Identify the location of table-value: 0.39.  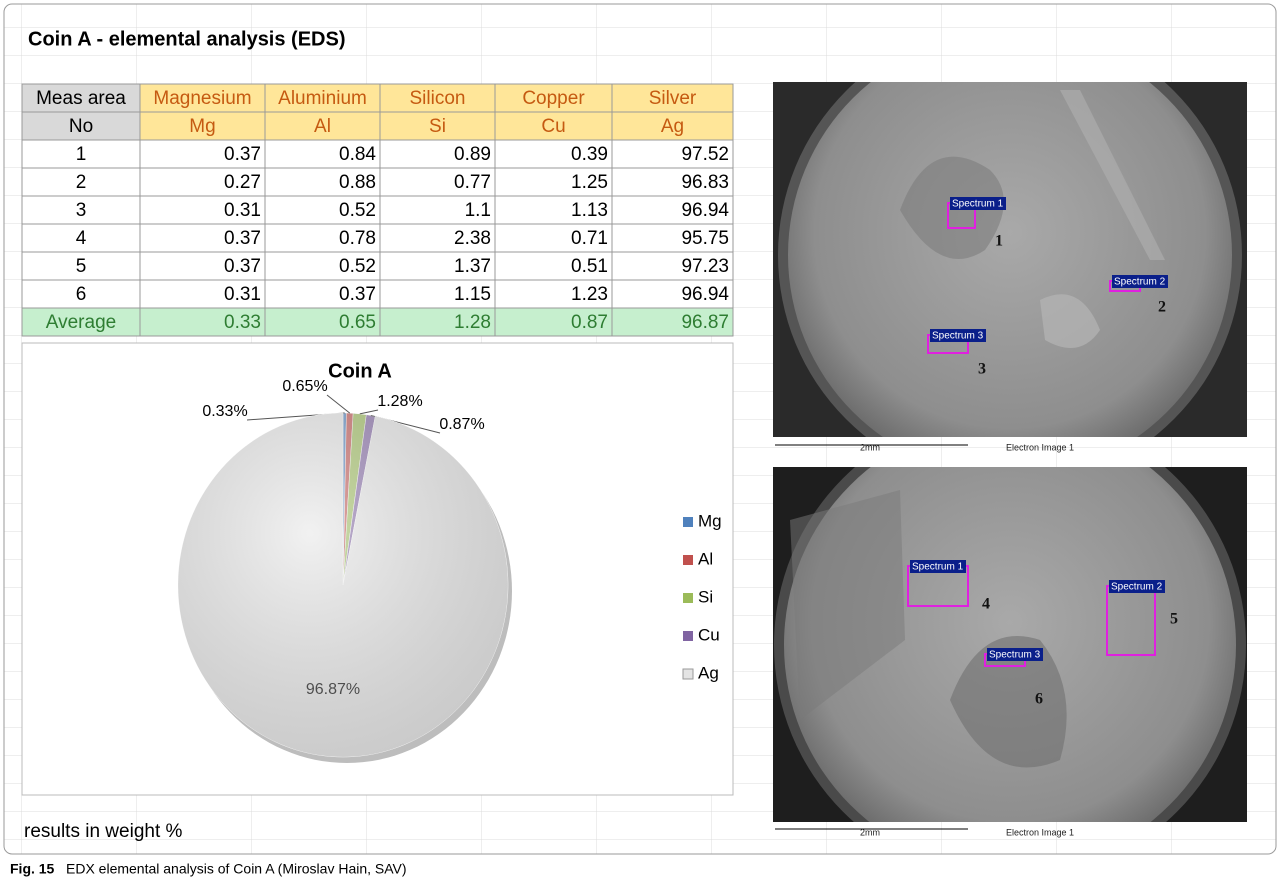
(589, 154).